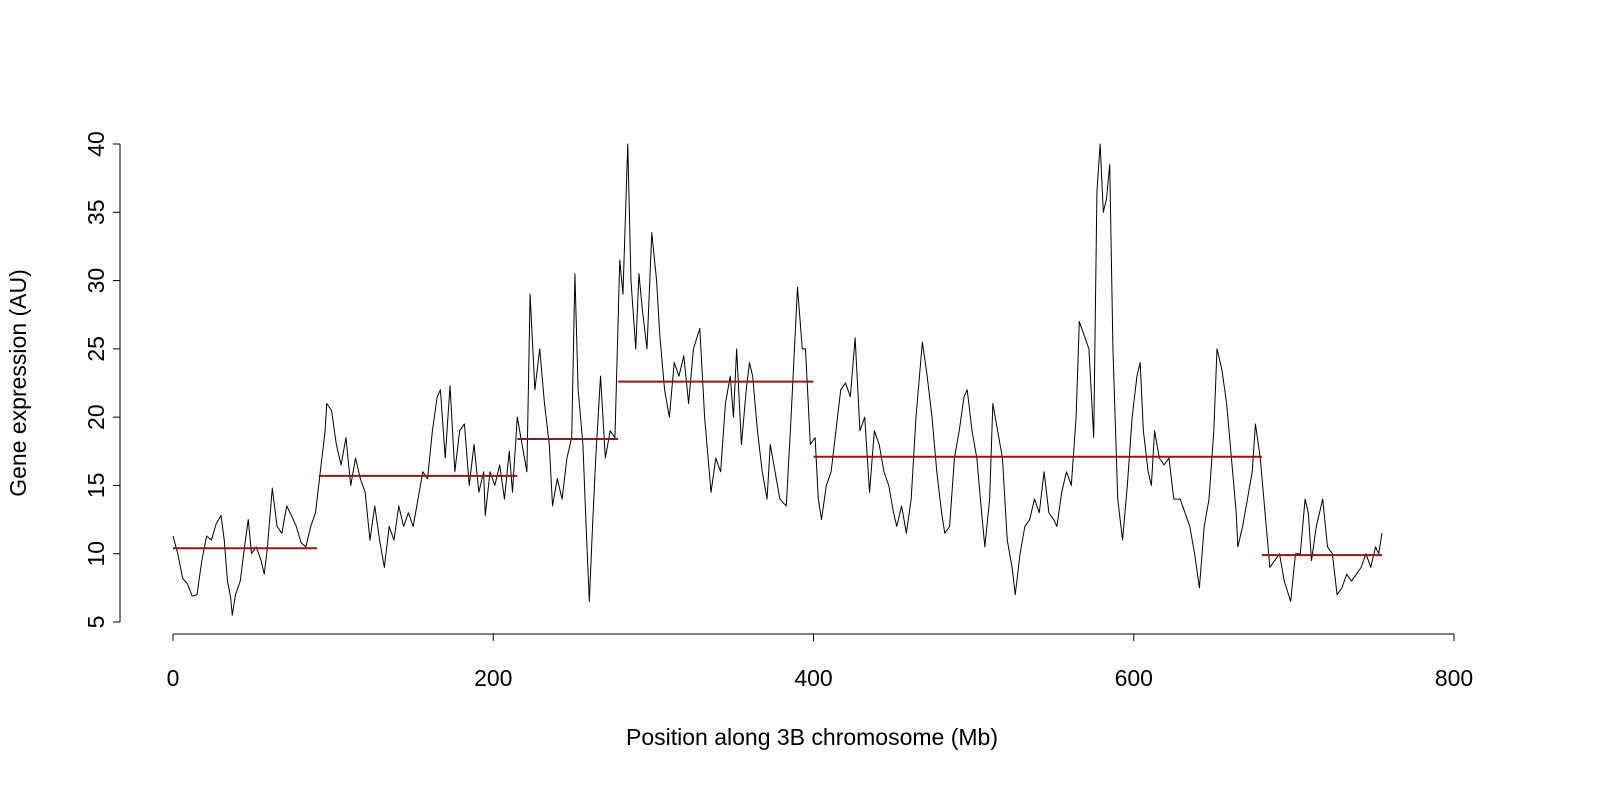 Image resolution: width=1600 pixels, height=800 pixels. Describe the element at coordinates (812, 737) in the screenshot. I see `x-axis-label: Position along 3B chromosome (Mb)` at that location.